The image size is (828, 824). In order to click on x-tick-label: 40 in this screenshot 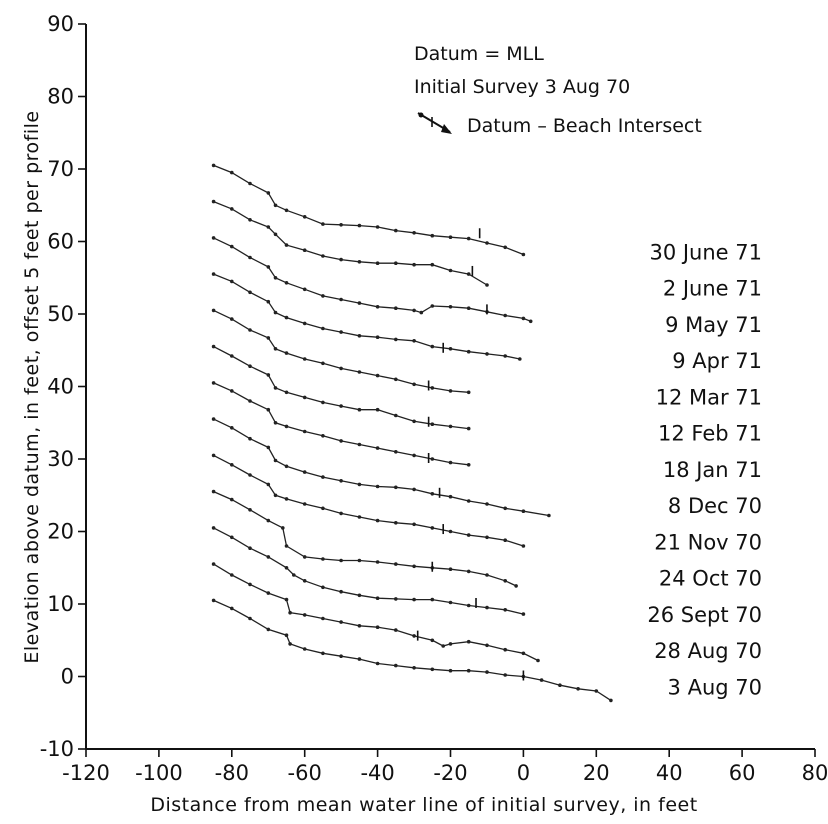, I will do `click(669, 773)`.